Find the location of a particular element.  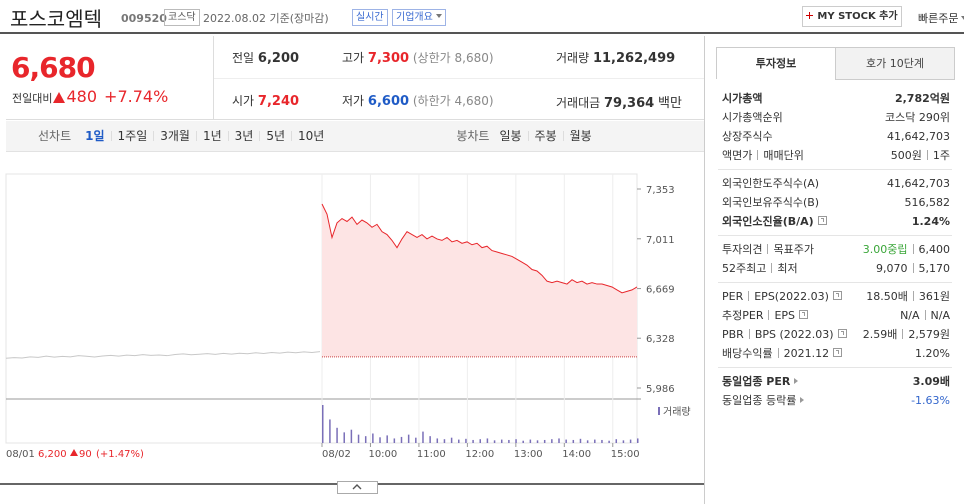

row-label: 상장주식수 is located at coordinates (747, 137).